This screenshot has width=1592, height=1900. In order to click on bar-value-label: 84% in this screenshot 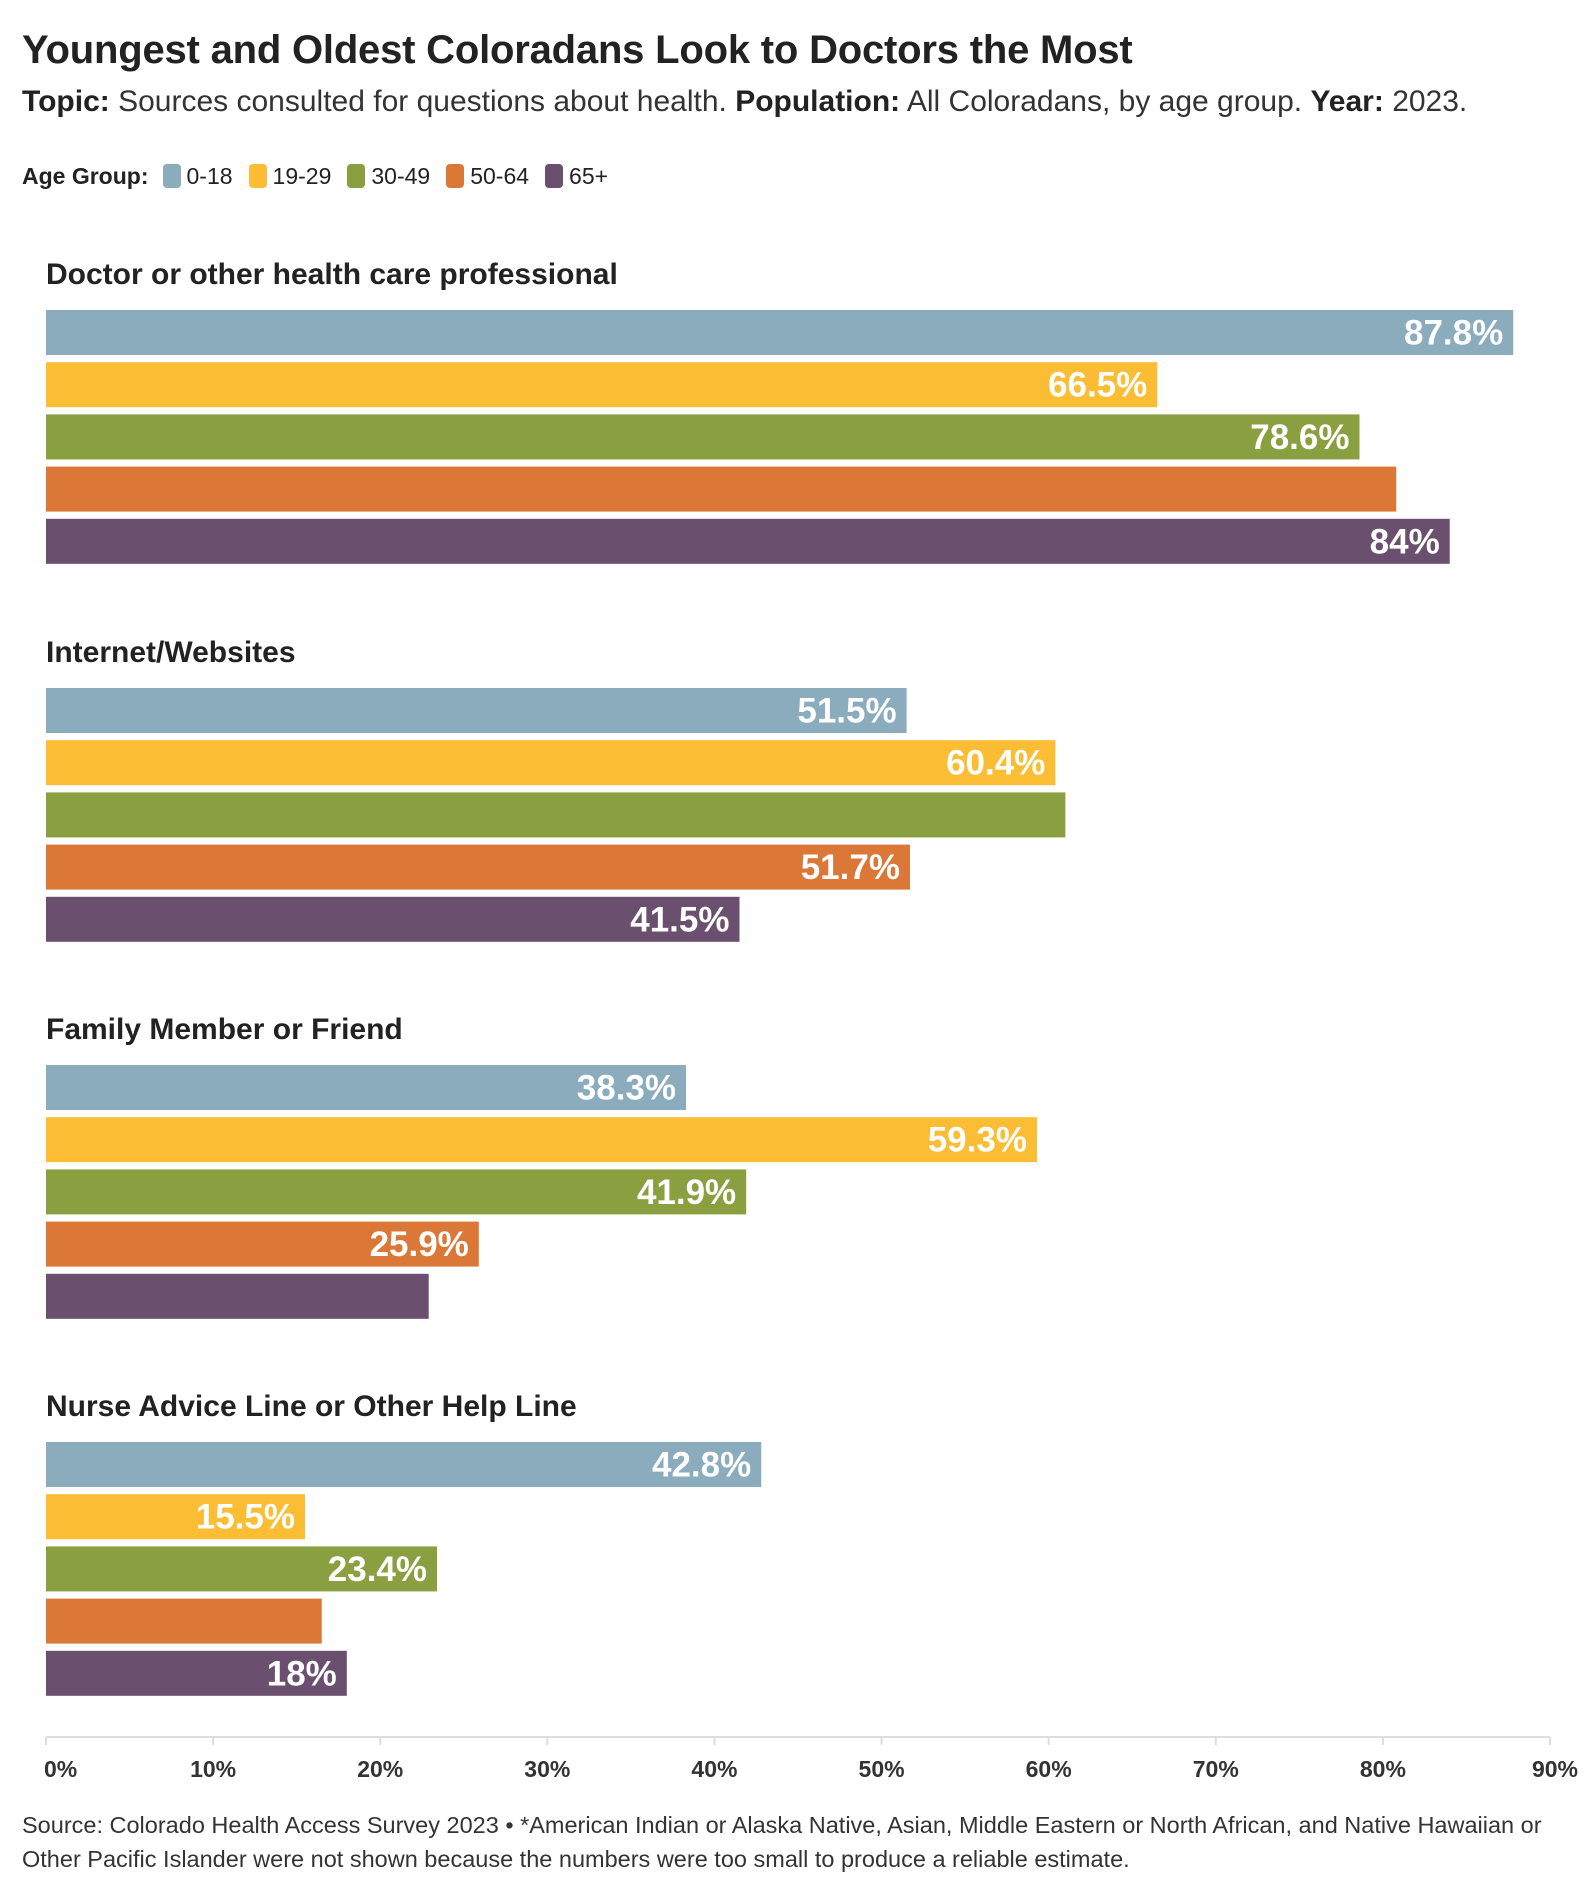, I will do `click(1405, 541)`.